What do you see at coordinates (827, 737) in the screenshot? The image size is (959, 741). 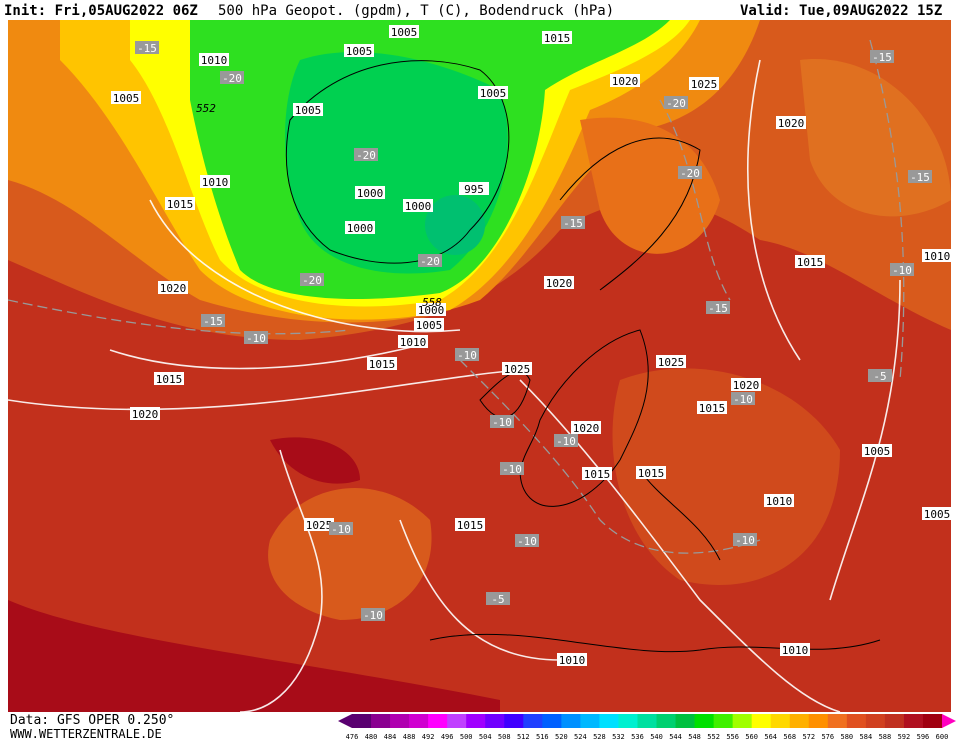 I see `legend-label: 576` at bounding box center [827, 737].